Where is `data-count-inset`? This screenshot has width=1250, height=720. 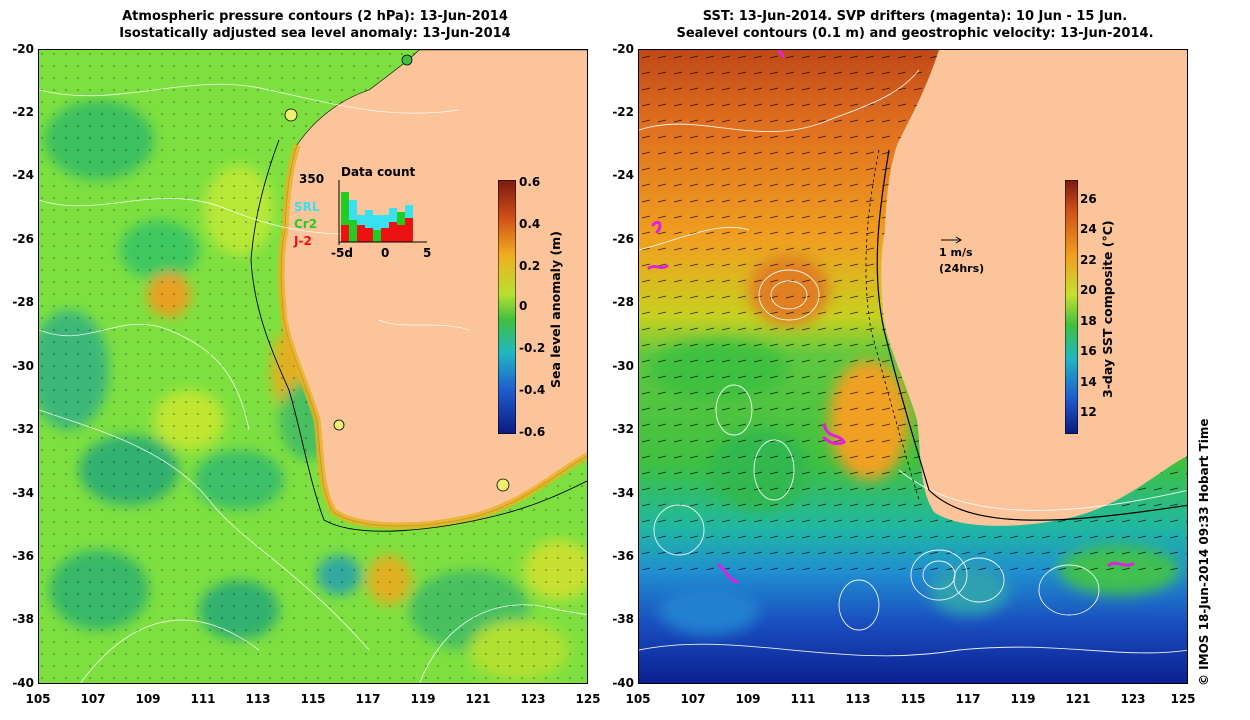
data-count-inset is located at coordinates (382, 212).